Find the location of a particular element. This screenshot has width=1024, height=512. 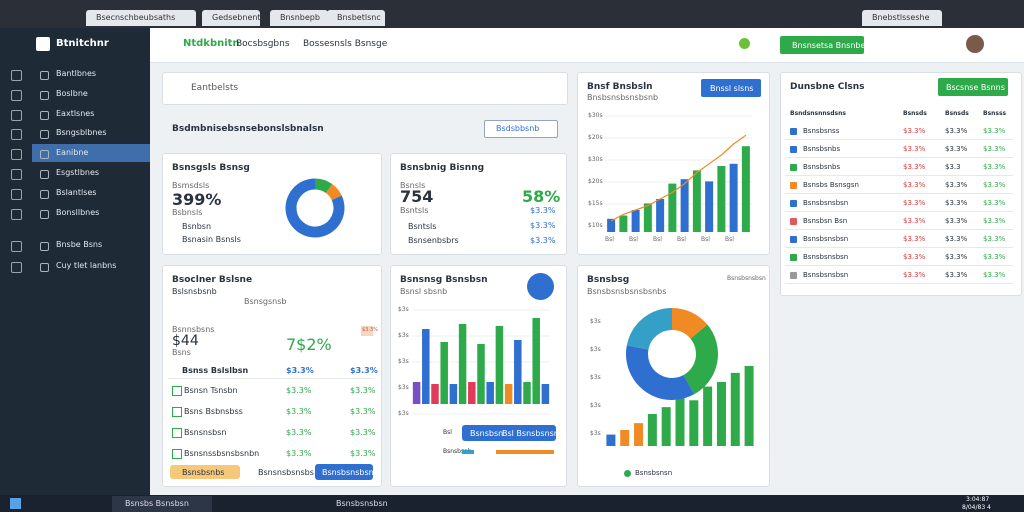

panel-button is located at coordinates (973, 87).